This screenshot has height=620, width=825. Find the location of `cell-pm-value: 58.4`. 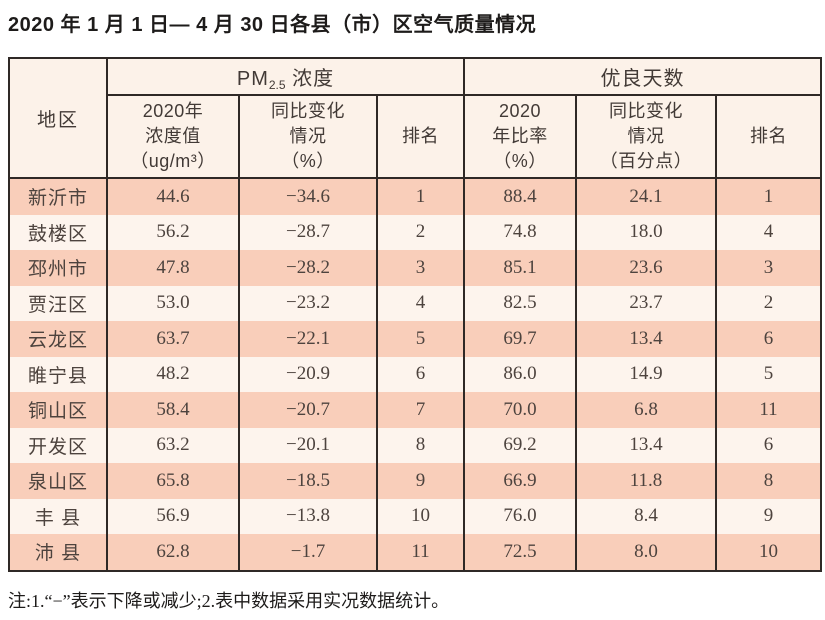

cell-pm-value: 58.4 is located at coordinates (173, 410).